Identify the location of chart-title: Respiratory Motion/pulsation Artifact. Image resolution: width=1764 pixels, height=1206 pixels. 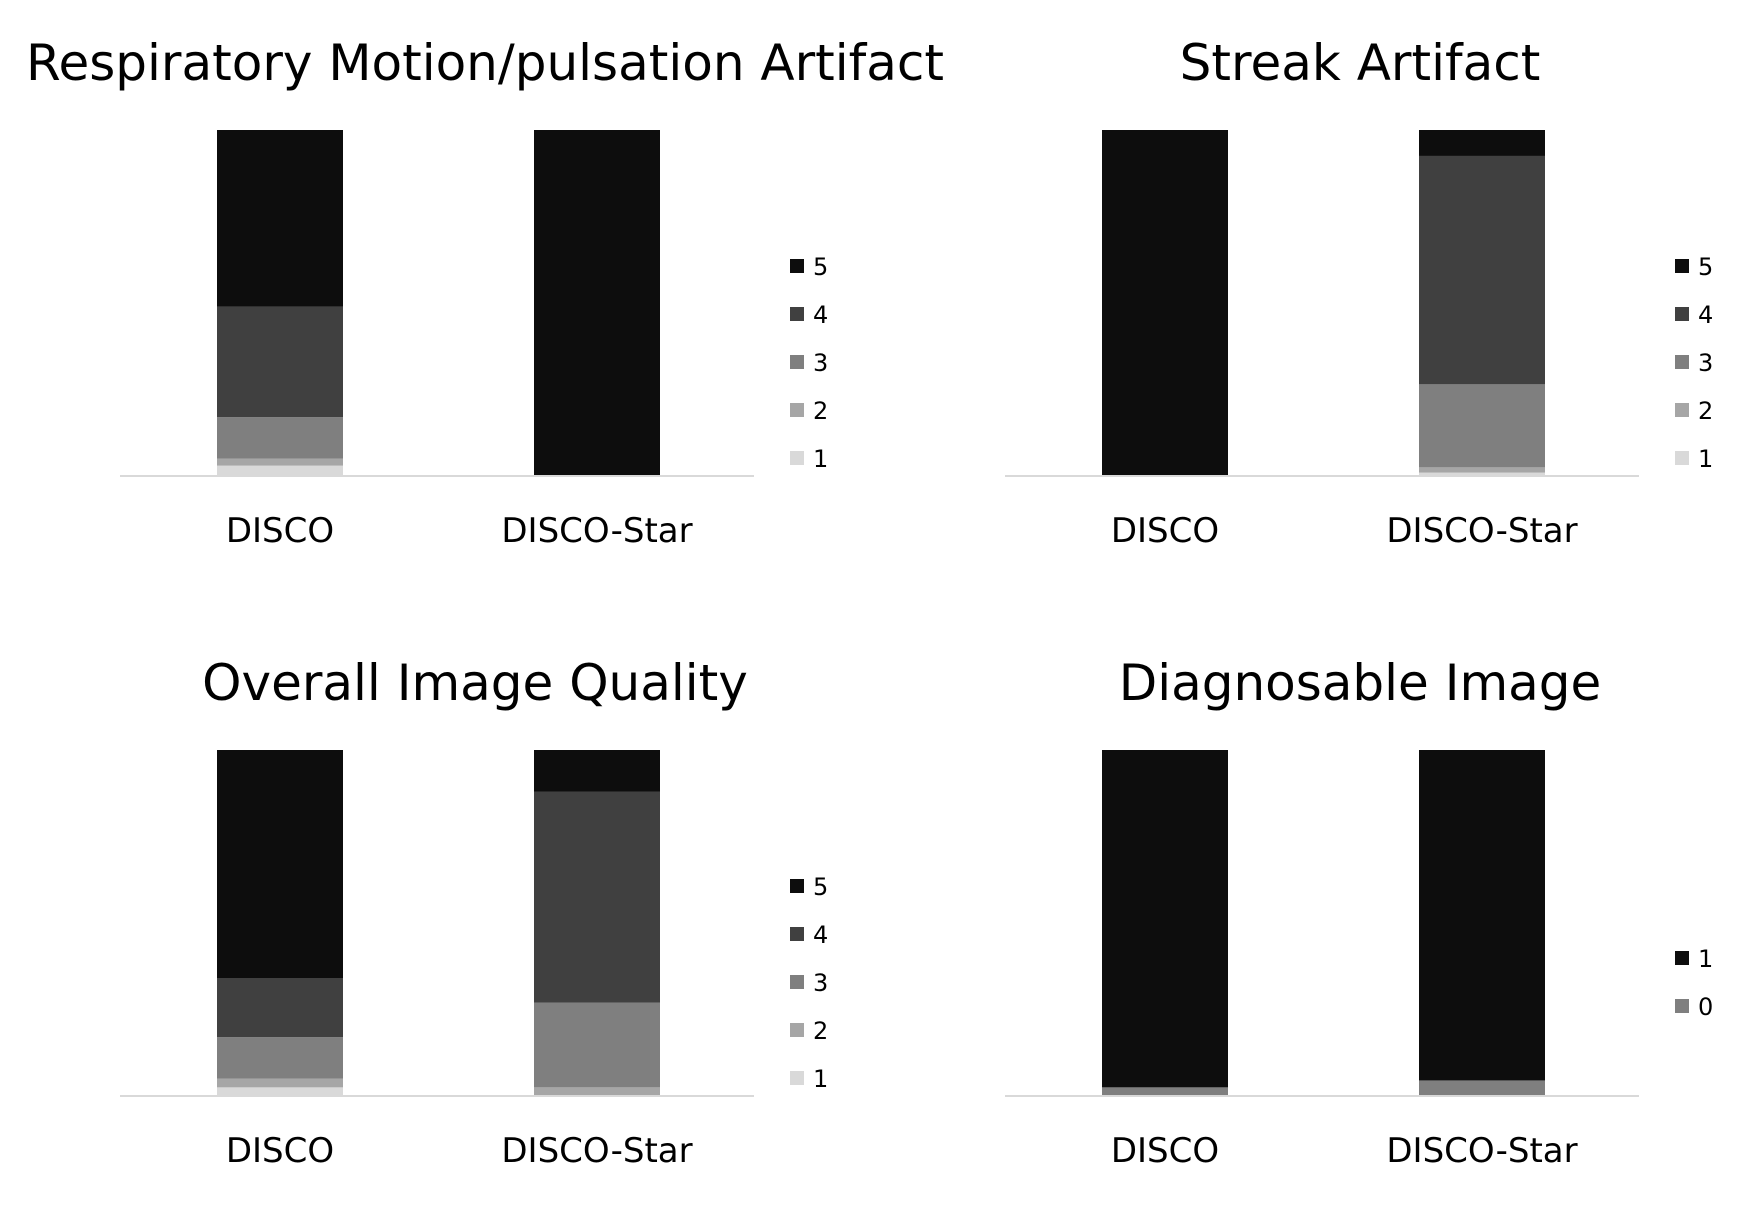
(485, 63).